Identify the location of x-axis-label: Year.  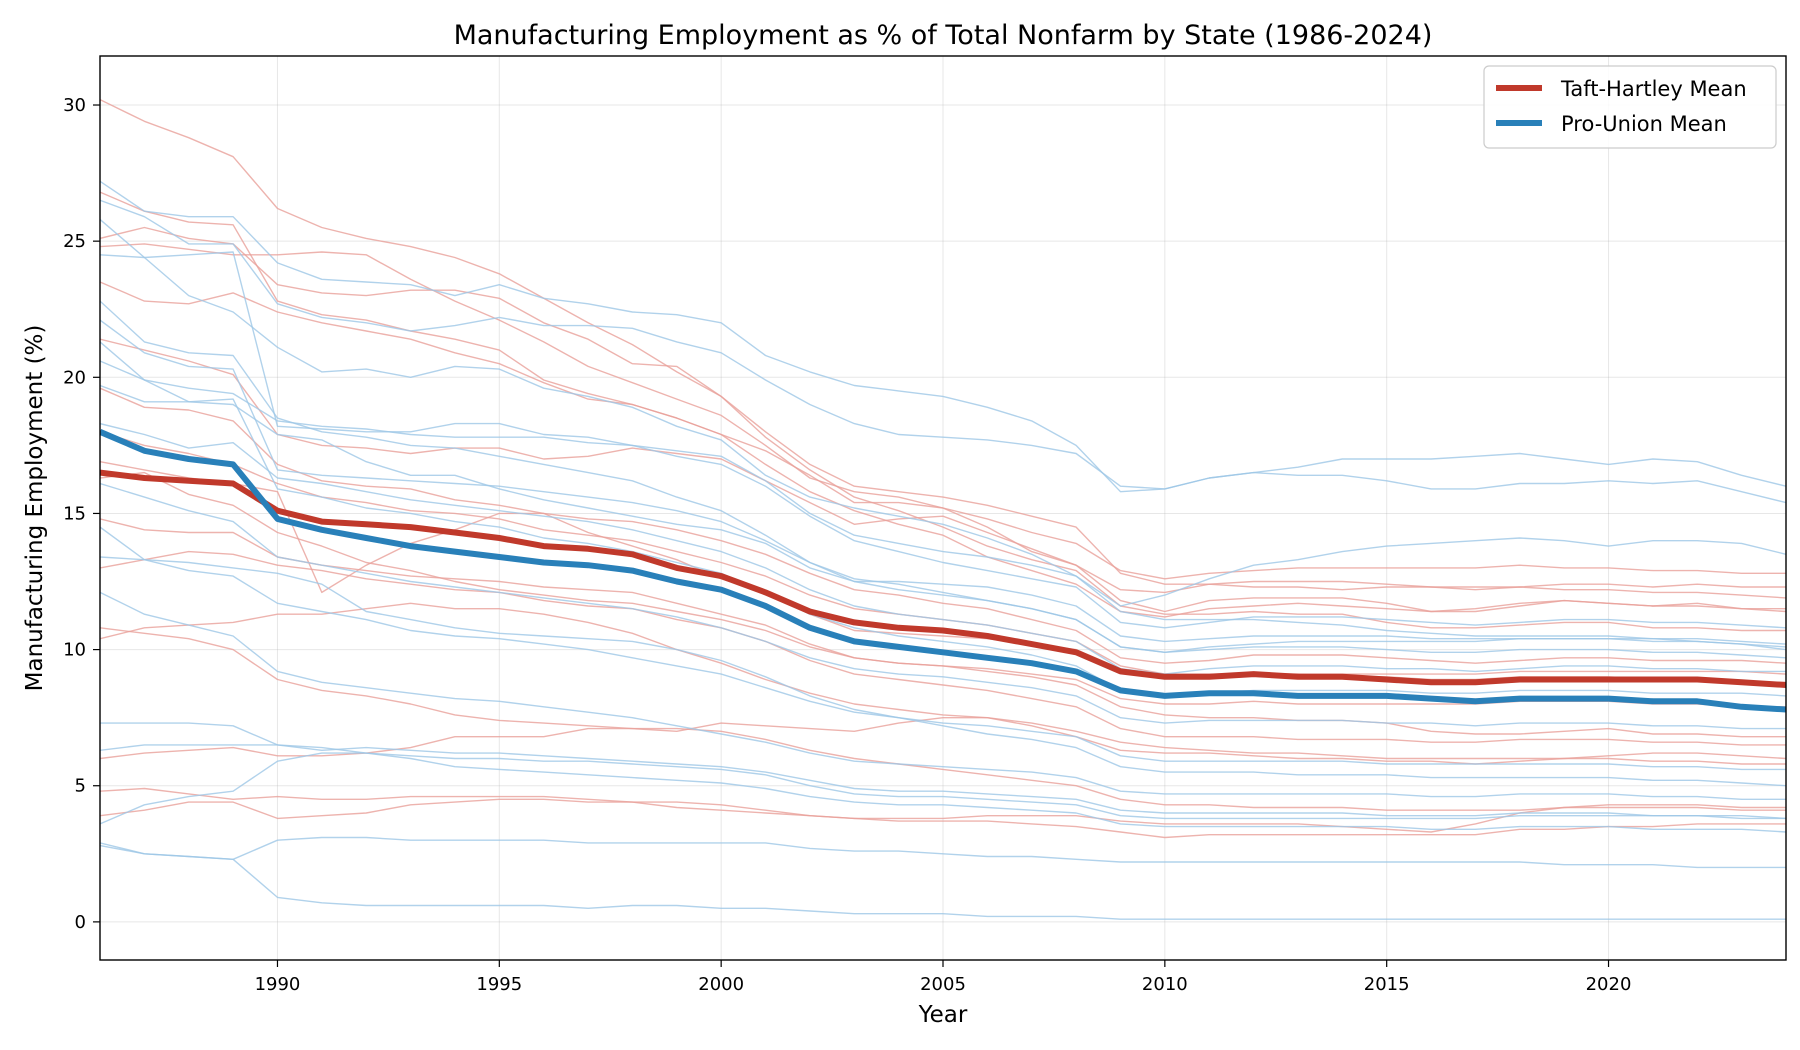
(943, 1015).